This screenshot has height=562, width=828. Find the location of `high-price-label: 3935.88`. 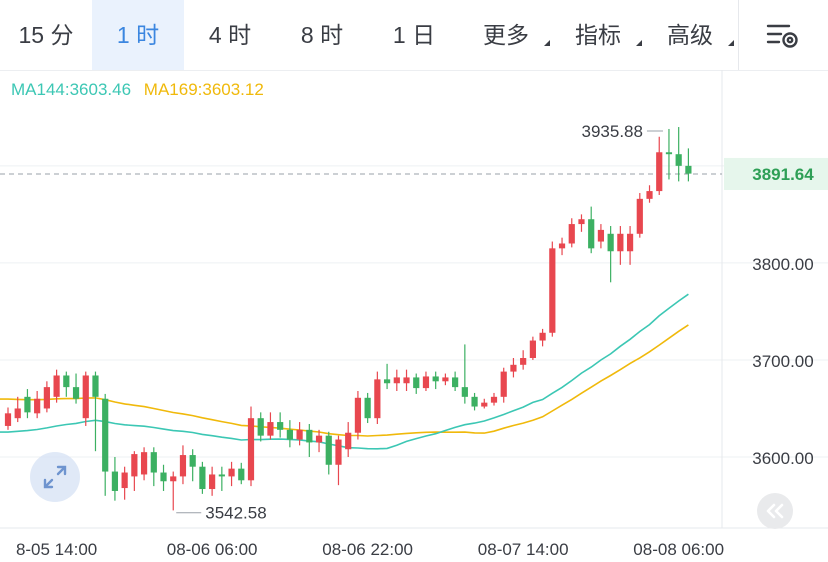

high-price-label: 3935.88 is located at coordinates (612, 131).